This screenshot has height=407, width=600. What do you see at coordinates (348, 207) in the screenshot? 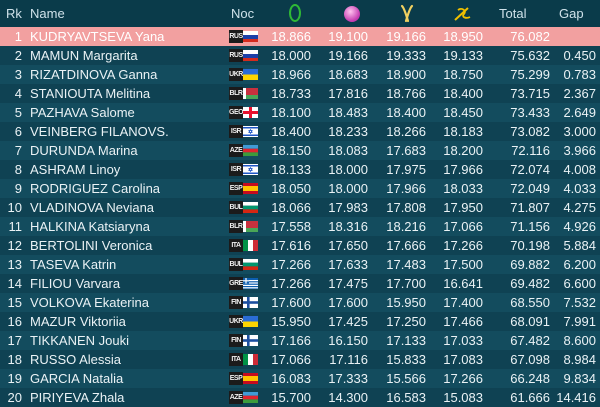
I see `ball-score: 17.983` at bounding box center [348, 207].